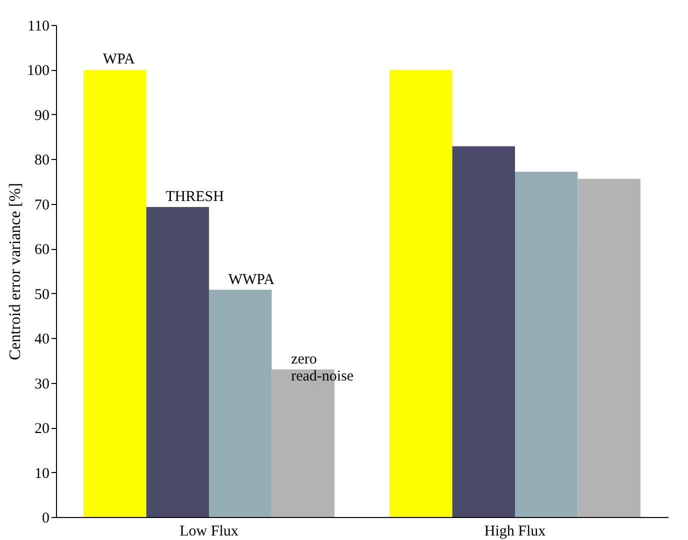 Image resolution: width=688 pixels, height=540 pixels. What do you see at coordinates (322, 367) in the screenshot?
I see `series-label: zero read-noise` at bounding box center [322, 367].